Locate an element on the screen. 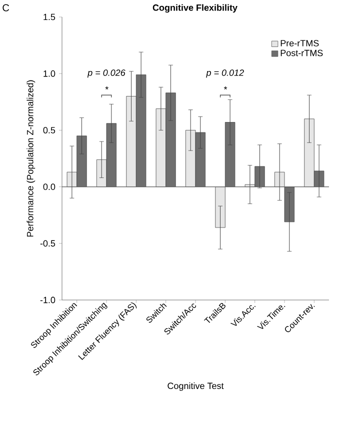 This screenshot has width=343, height=430. annotation: p = 0.026 is located at coordinates (106, 74).